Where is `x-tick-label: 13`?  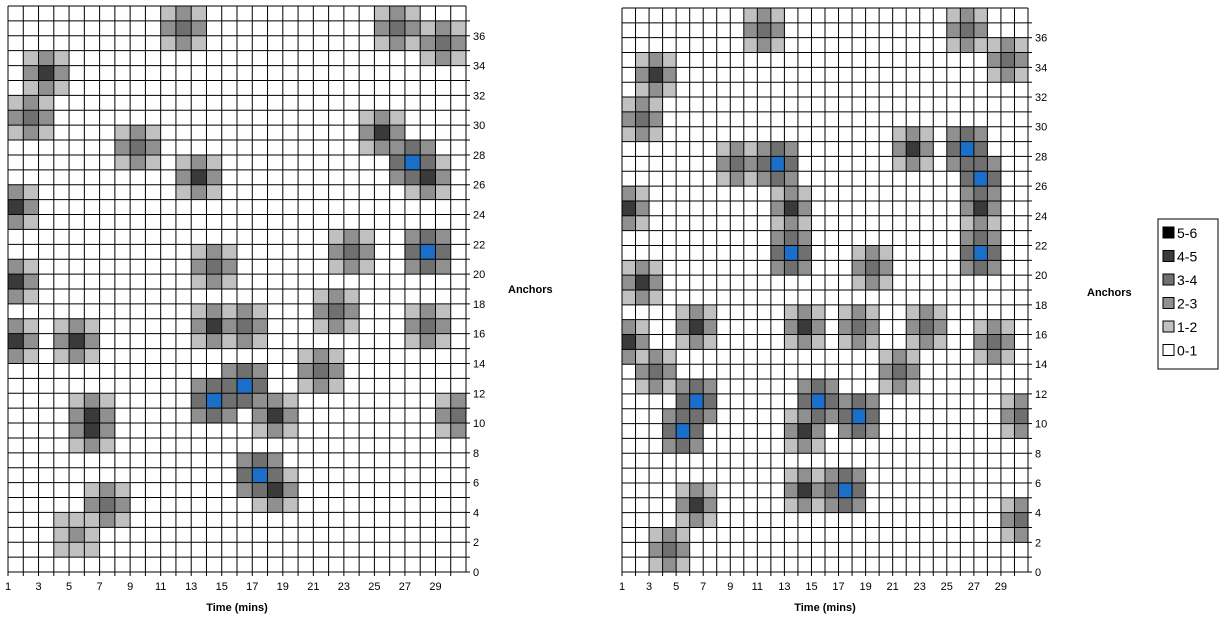
x-tick-label: 13 is located at coordinates (784, 587).